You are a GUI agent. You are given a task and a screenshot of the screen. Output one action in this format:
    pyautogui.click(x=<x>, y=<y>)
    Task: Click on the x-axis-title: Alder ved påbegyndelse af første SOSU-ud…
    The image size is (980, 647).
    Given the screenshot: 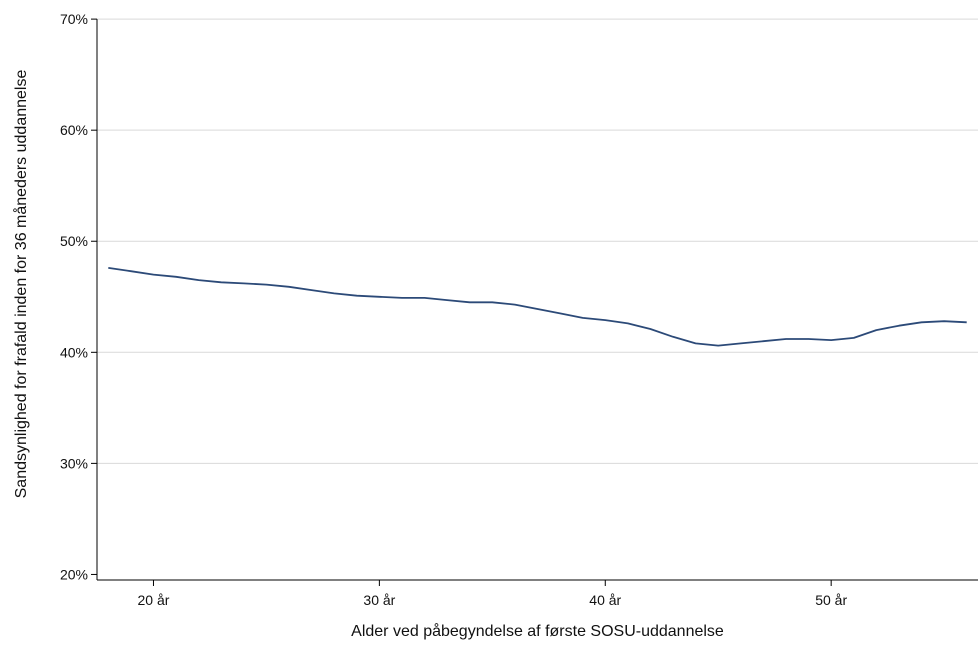 What is the action you would take?
    pyautogui.click(x=537, y=631)
    